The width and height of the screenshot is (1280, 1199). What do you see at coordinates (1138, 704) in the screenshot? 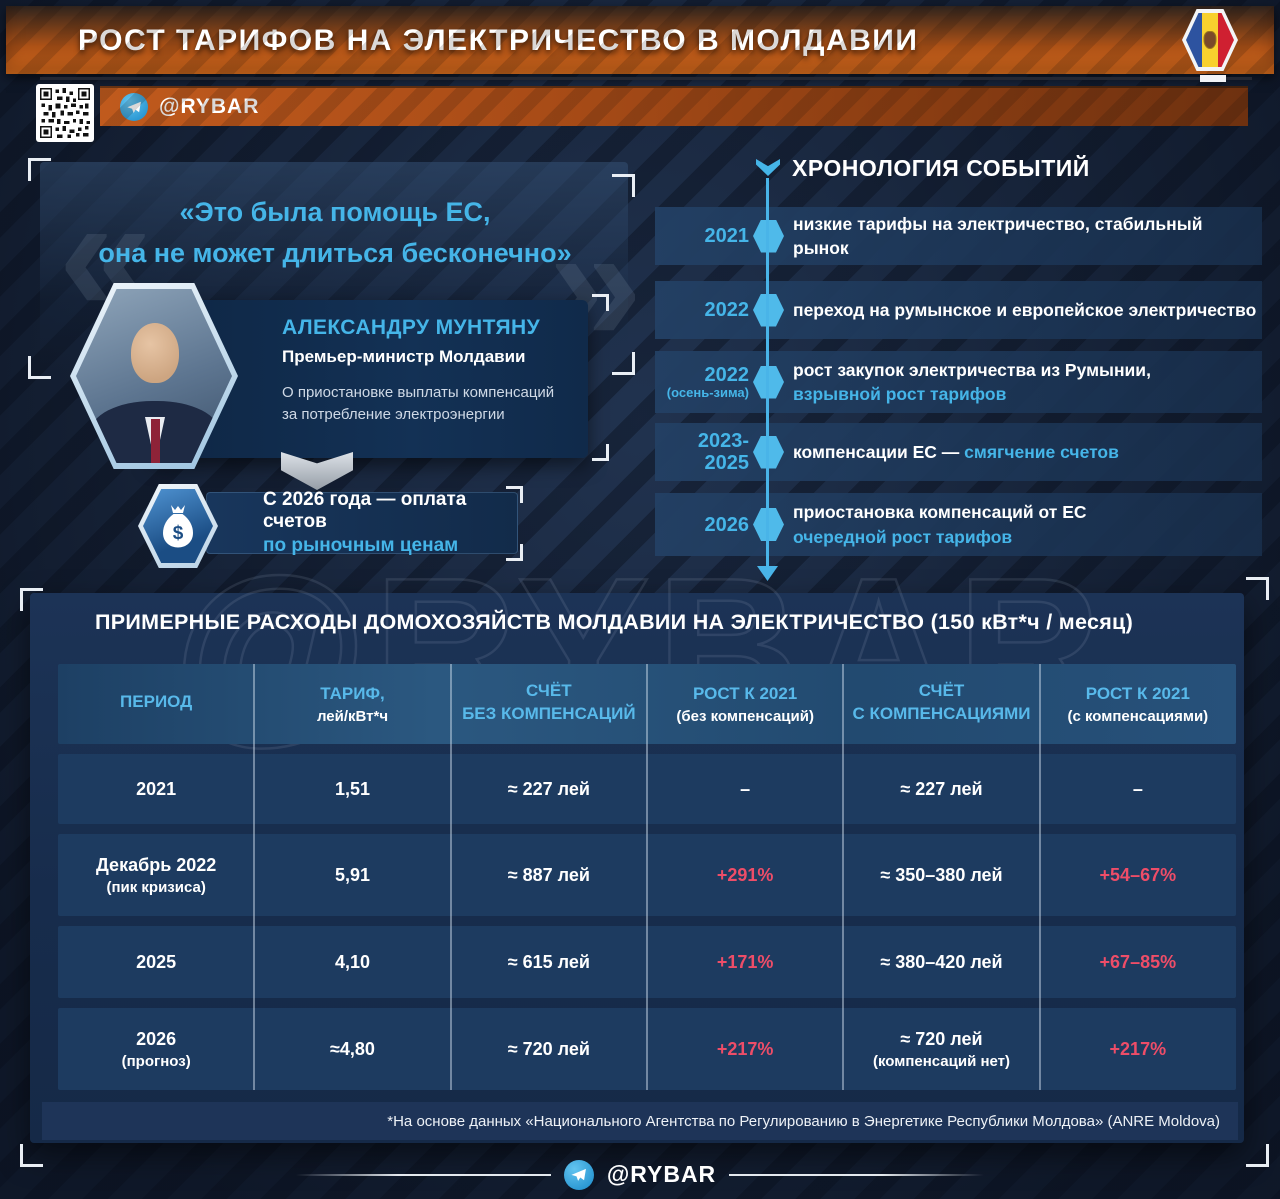
I see `column-header-growth-comp: РОСТ К 2021 (с компенсациями)` at bounding box center [1138, 704].